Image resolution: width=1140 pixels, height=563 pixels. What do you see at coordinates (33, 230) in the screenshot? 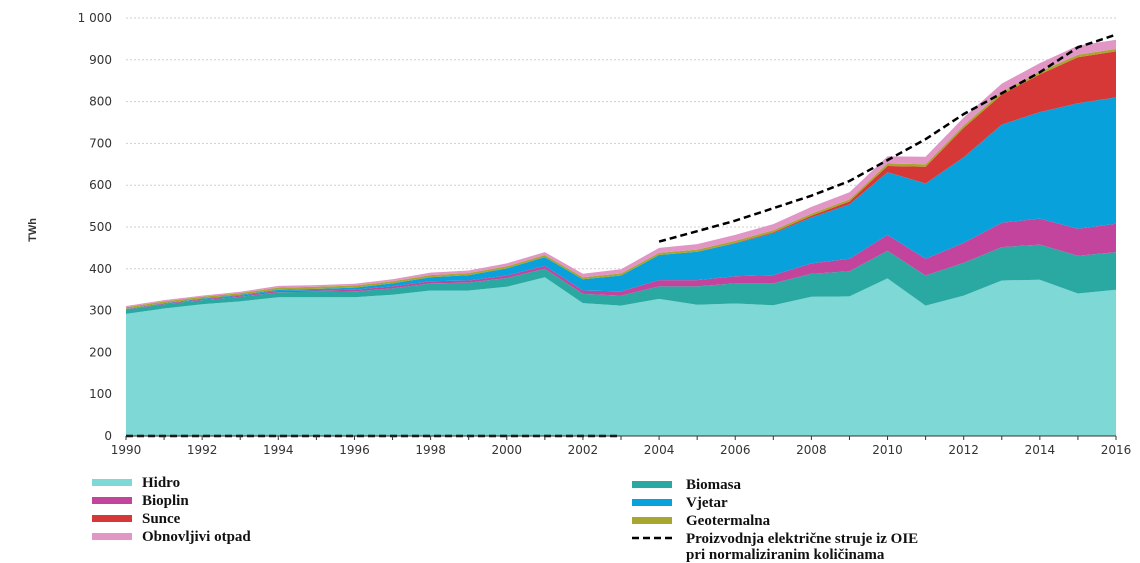
I see `y-axis-label: TWh` at bounding box center [33, 230].